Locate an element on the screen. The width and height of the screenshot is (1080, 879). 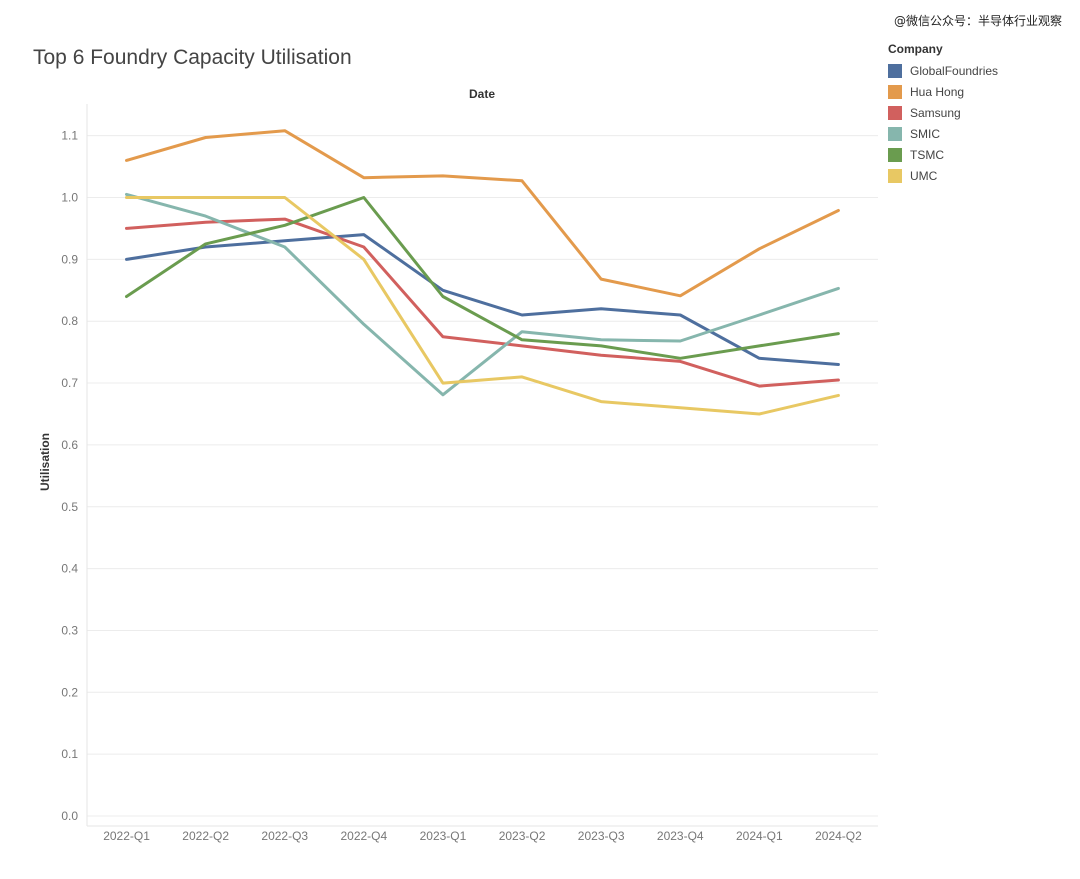
y-tick-label: 0.5 is located at coordinates (69, 507).